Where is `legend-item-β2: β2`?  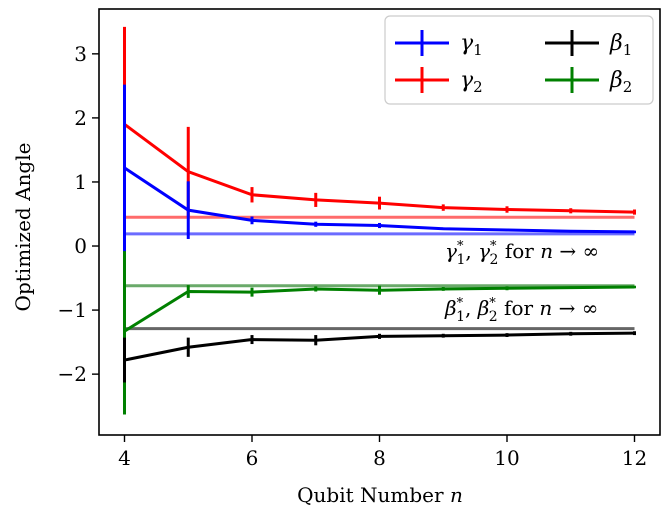
legend-item-β2: β2 is located at coordinates (588, 81).